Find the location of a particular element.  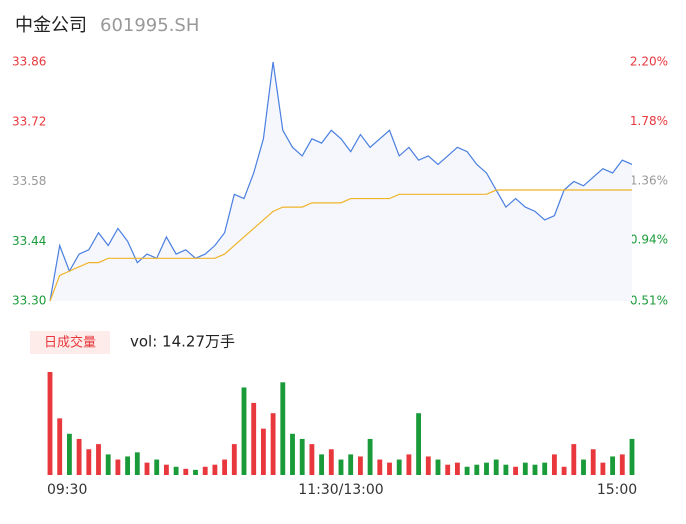

y-tick-label: 33.44 is located at coordinates (29, 241).